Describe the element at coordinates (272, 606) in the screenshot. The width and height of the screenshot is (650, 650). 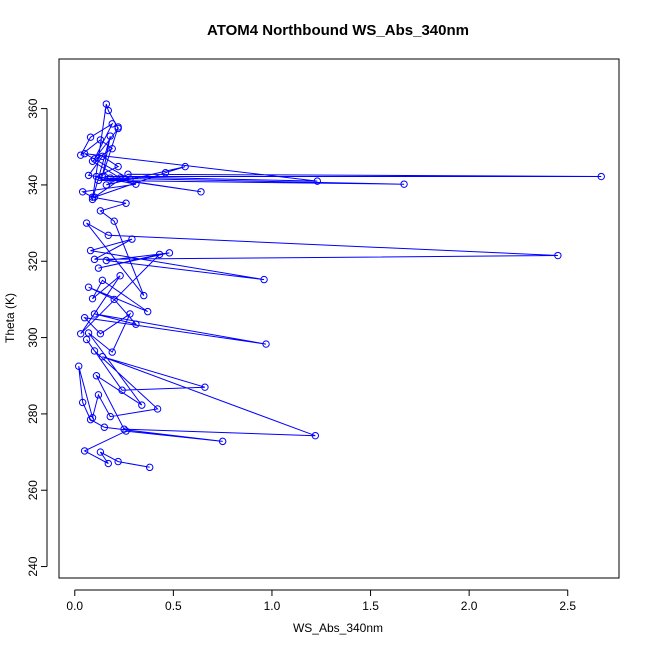
I see `x-tick-label: 1.0` at that location.